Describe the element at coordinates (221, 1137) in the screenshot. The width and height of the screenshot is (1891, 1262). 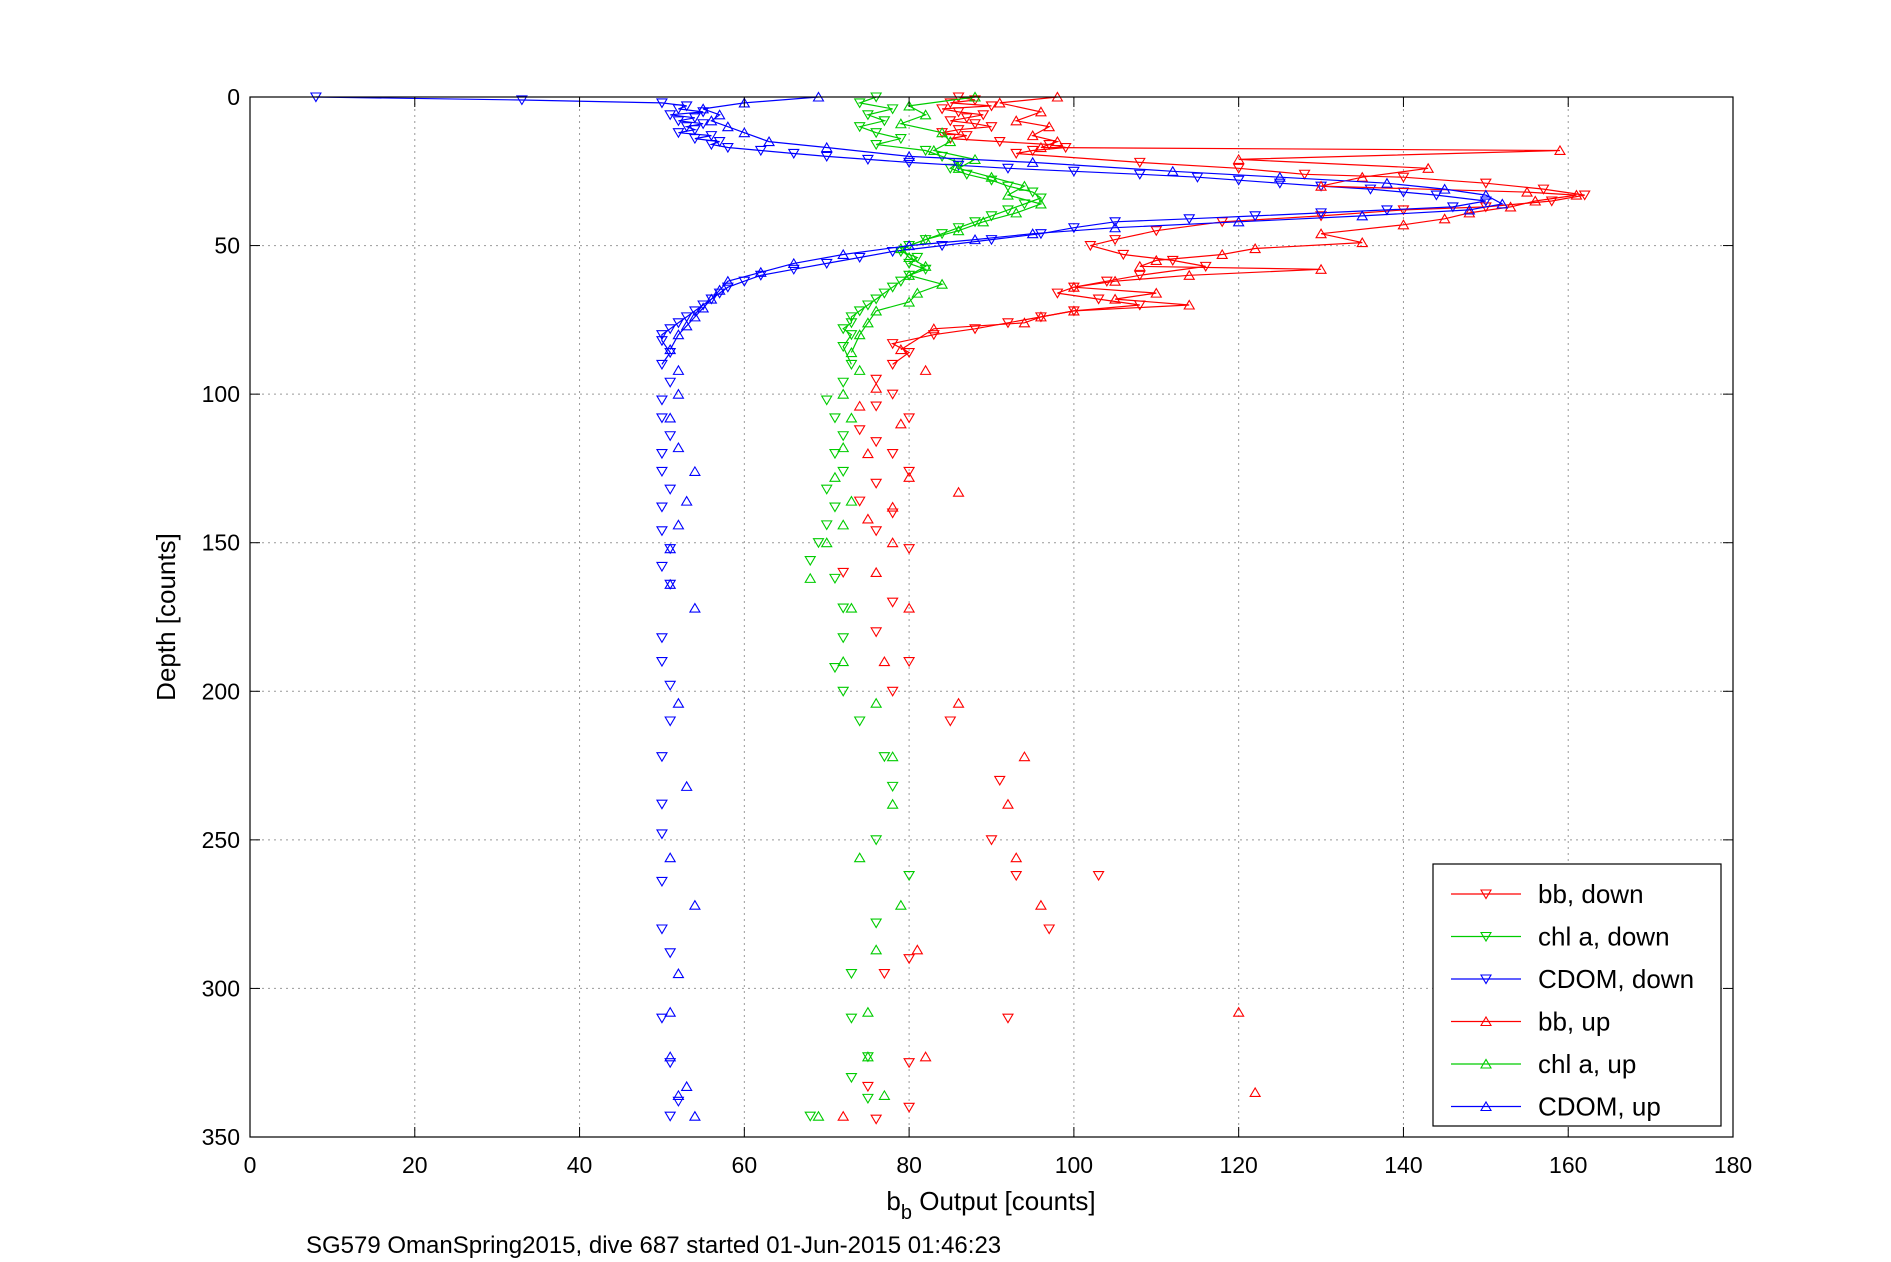
I see `y-tick-label: 350` at that location.